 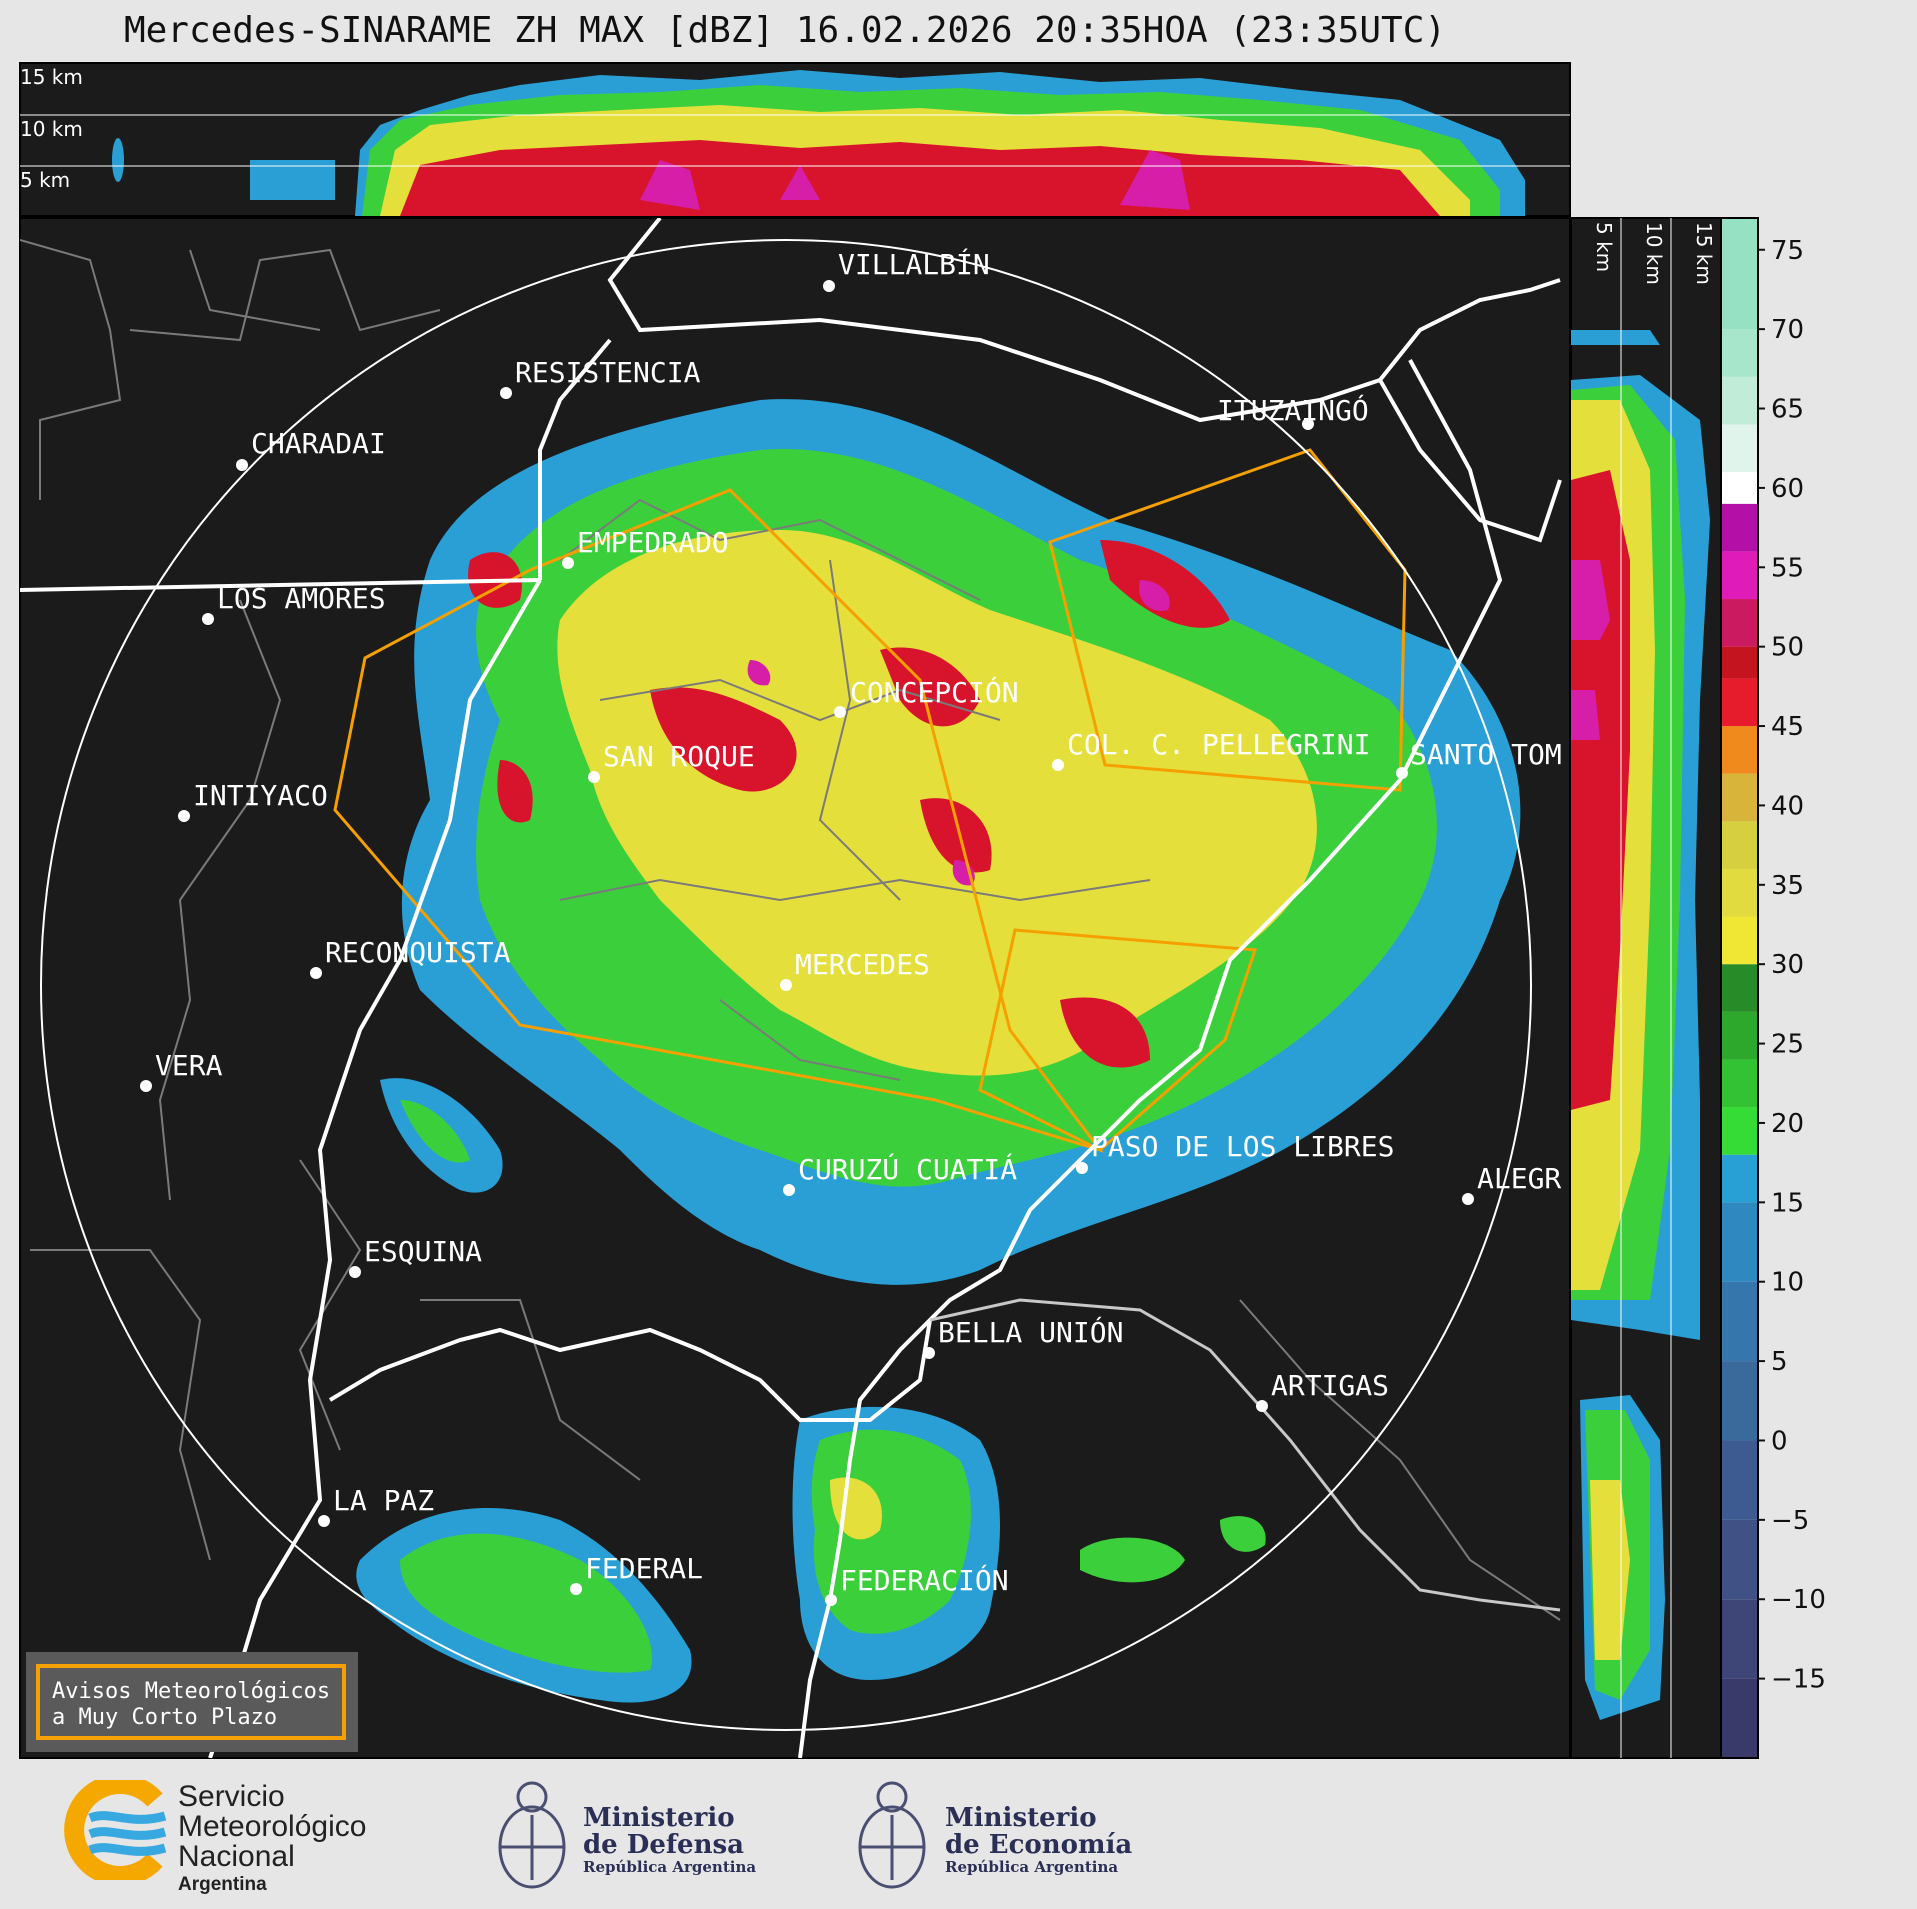 What do you see at coordinates (1030, 1332) in the screenshot?
I see `svg-text: BELLA UNIÓN` at bounding box center [1030, 1332].